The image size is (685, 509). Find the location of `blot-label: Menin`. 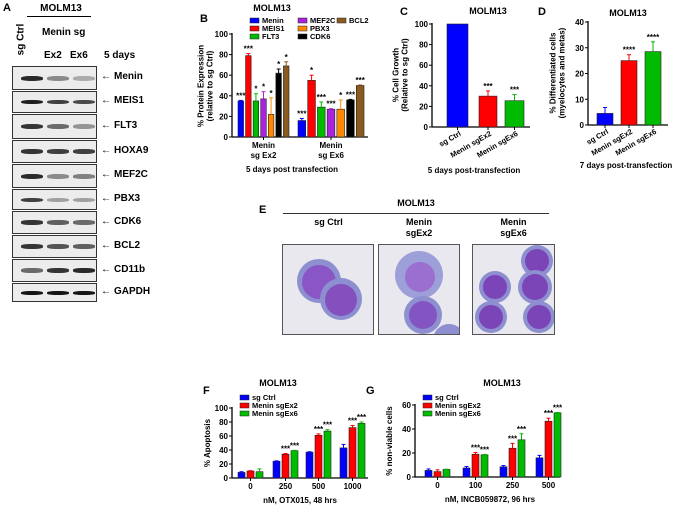

blot-label: Menin is located at coordinates (122, 76).